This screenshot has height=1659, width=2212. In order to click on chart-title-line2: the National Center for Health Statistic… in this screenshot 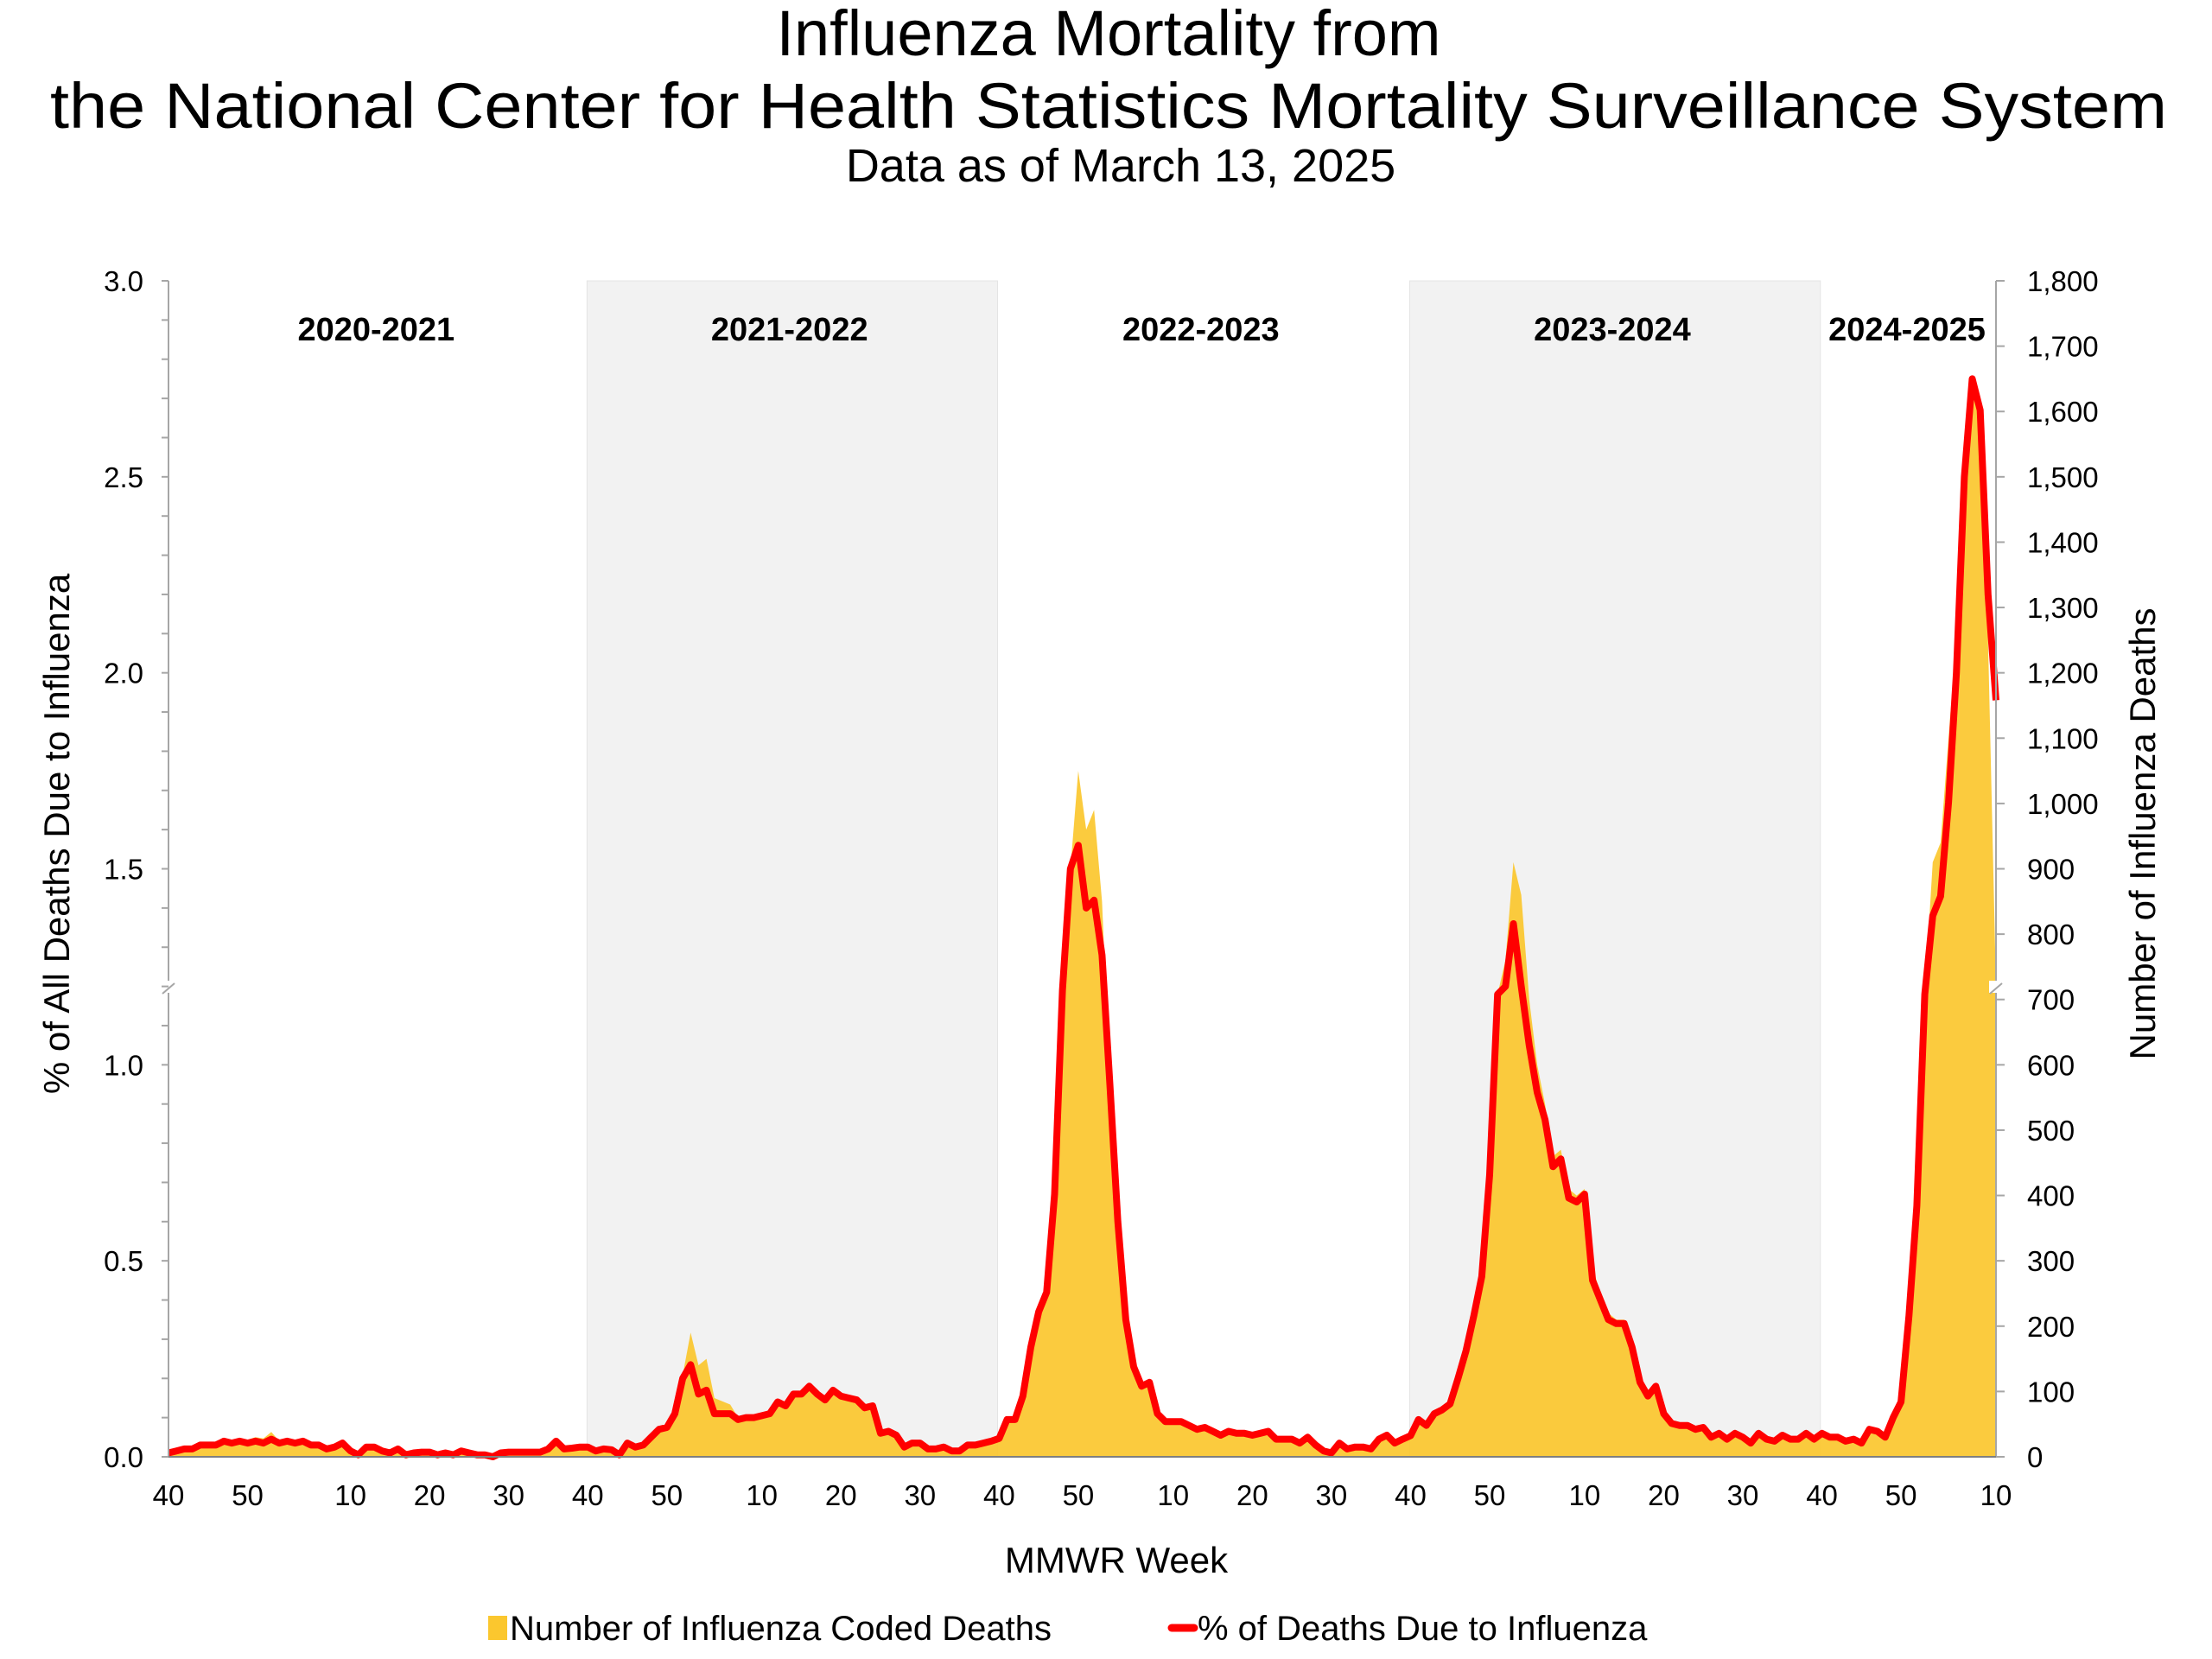, I will do `click(1108, 106)`.